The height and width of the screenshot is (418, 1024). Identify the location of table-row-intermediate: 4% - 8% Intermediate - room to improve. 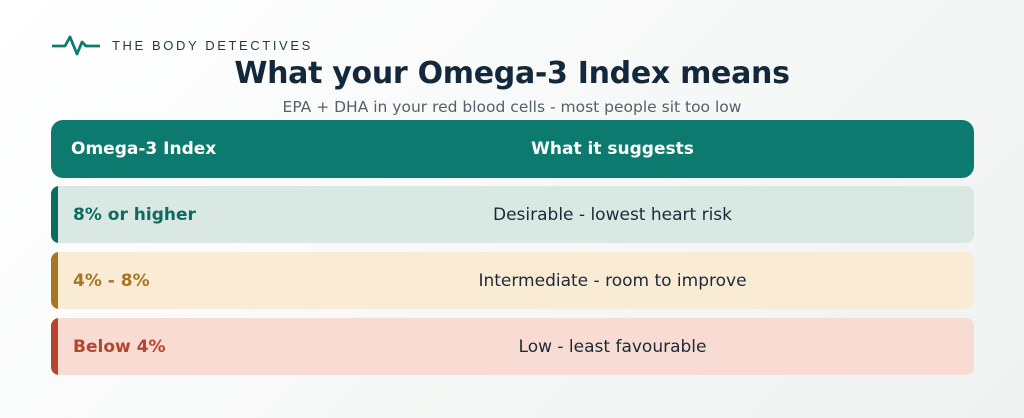
(512, 280).